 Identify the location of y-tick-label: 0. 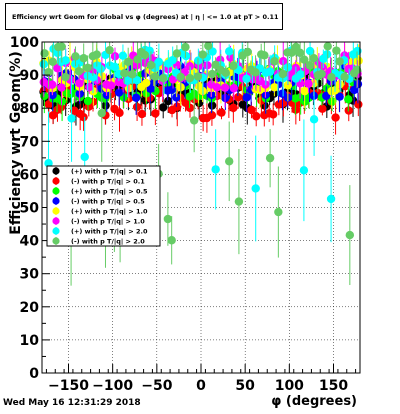
(34, 374).